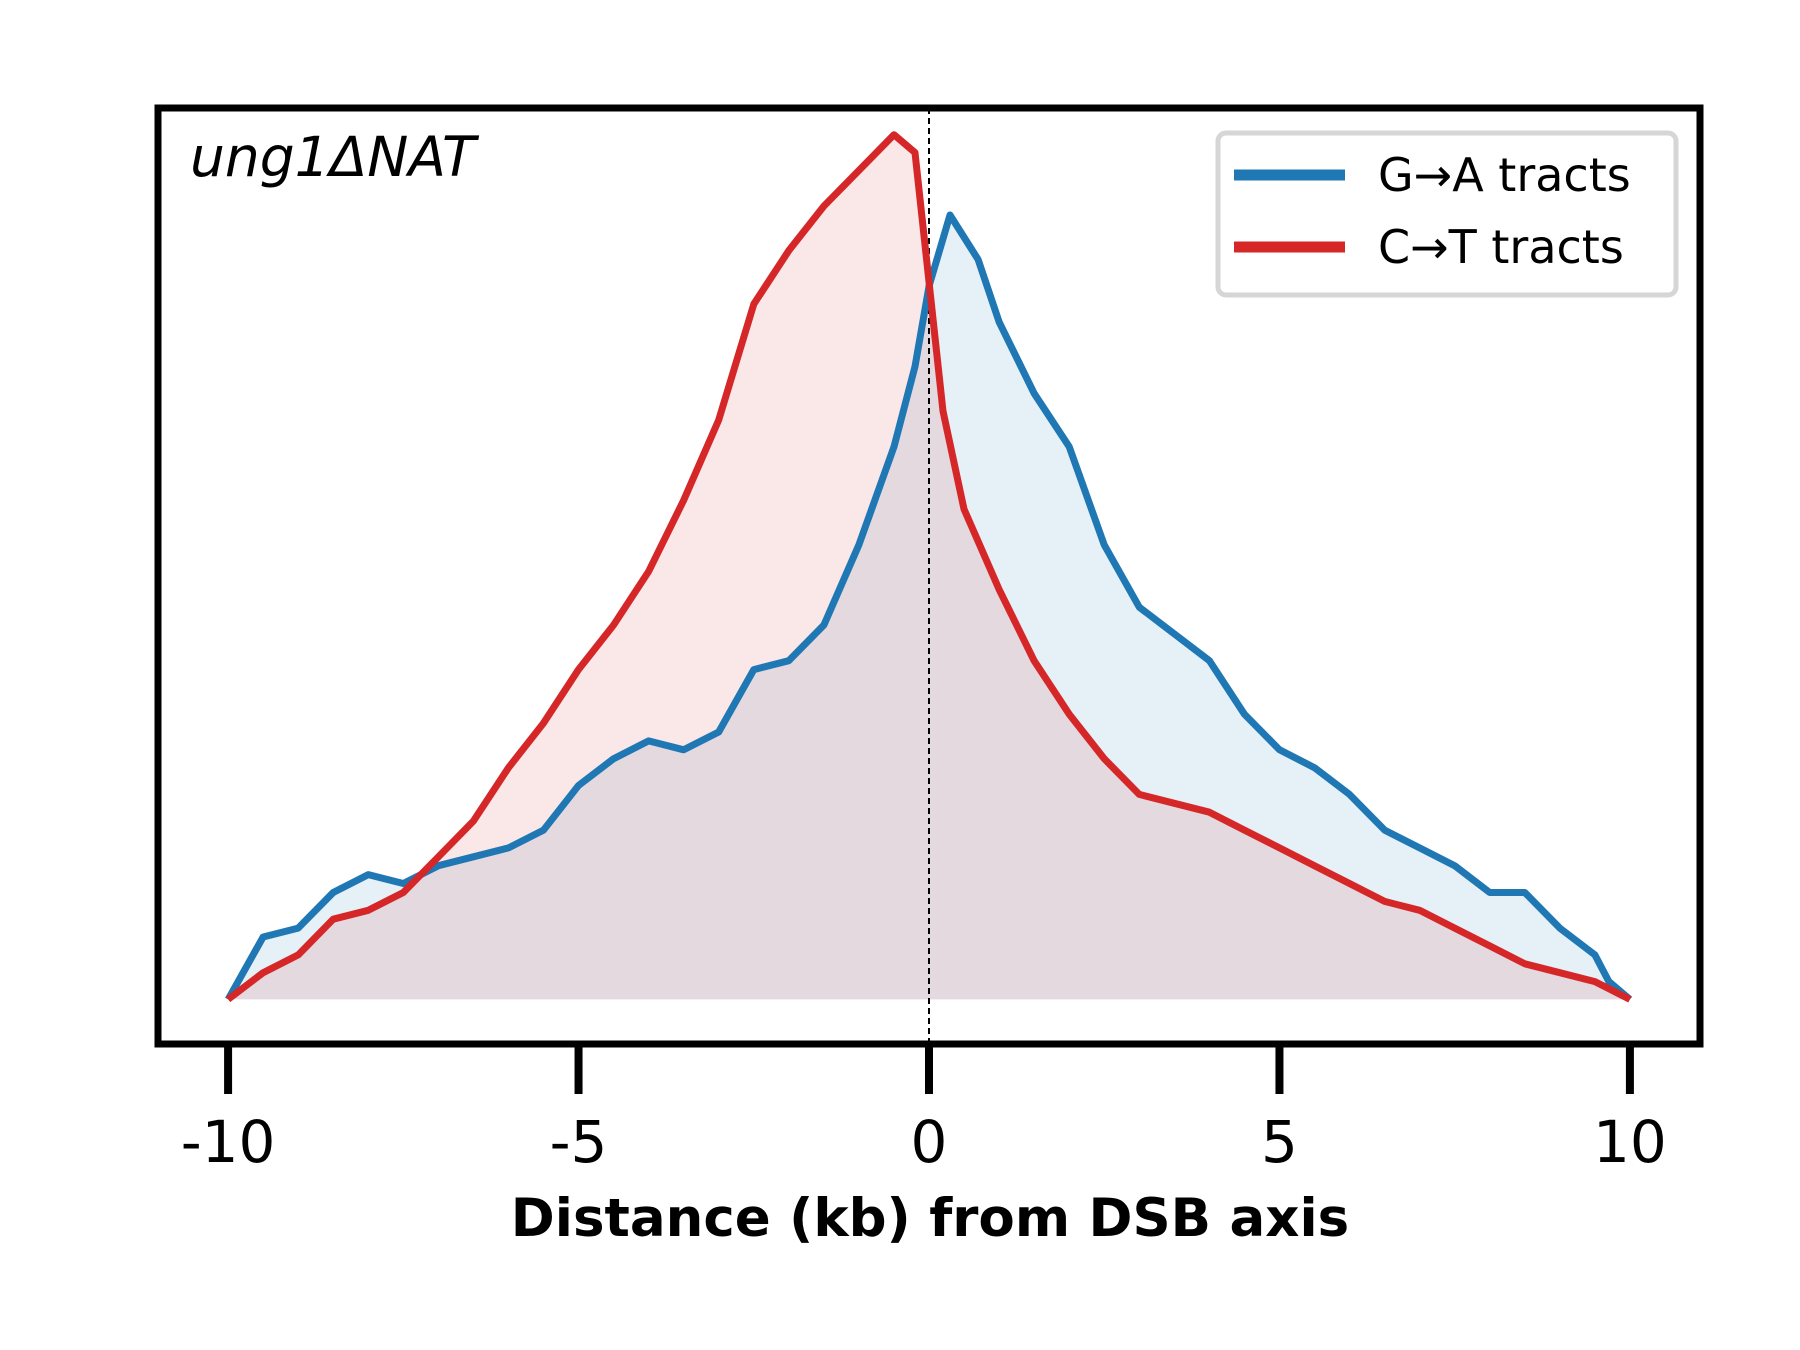  Describe the element at coordinates (1501, 247) in the screenshot. I see `legend-label-ct: C→T tracts` at that location.